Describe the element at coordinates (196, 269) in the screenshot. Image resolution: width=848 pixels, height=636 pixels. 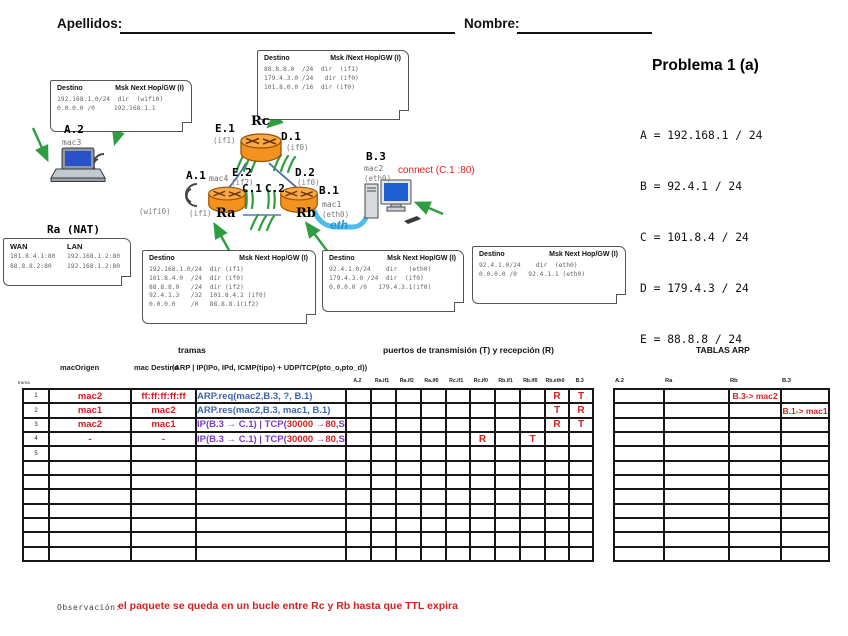
I see `route-entry: 192.168.1.0/24 dir (if1)` at that location.